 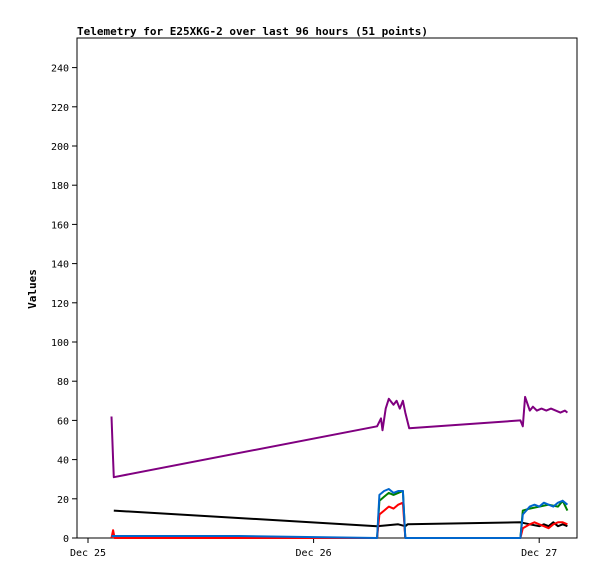 I want to click on y-tick-label: 100, so click(x=60, y=343).